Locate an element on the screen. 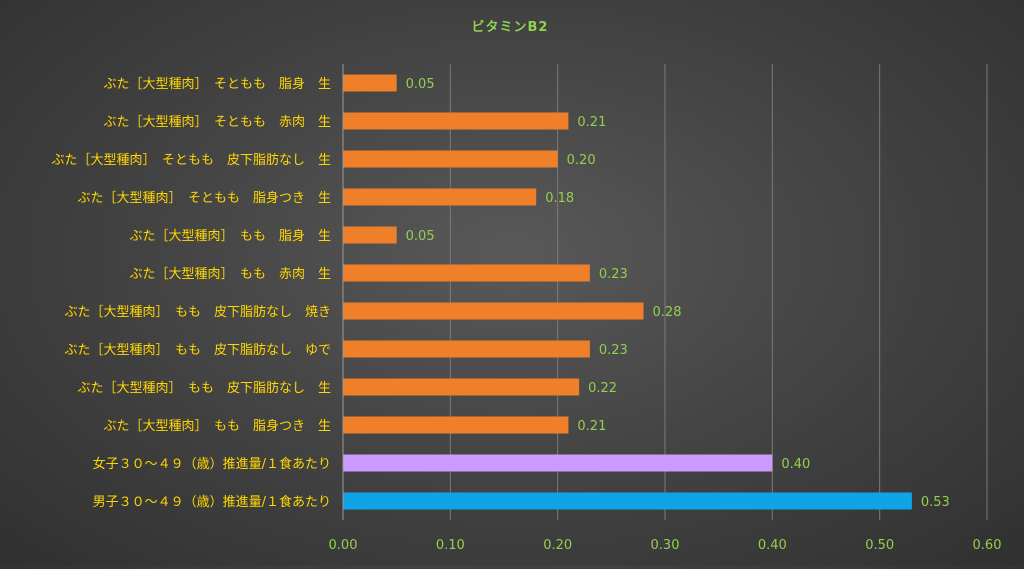  x-tick-label: 0.50 is located at coordinates (879, 545).